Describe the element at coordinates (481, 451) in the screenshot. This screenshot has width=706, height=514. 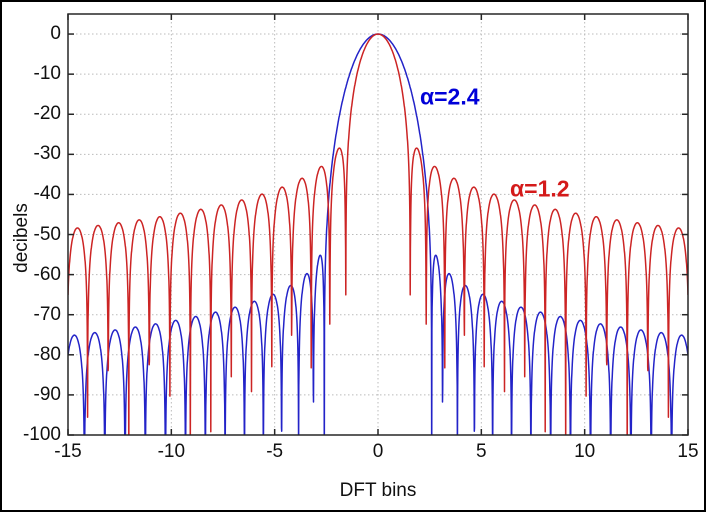
I see `x-tick-label: 5` at that location.